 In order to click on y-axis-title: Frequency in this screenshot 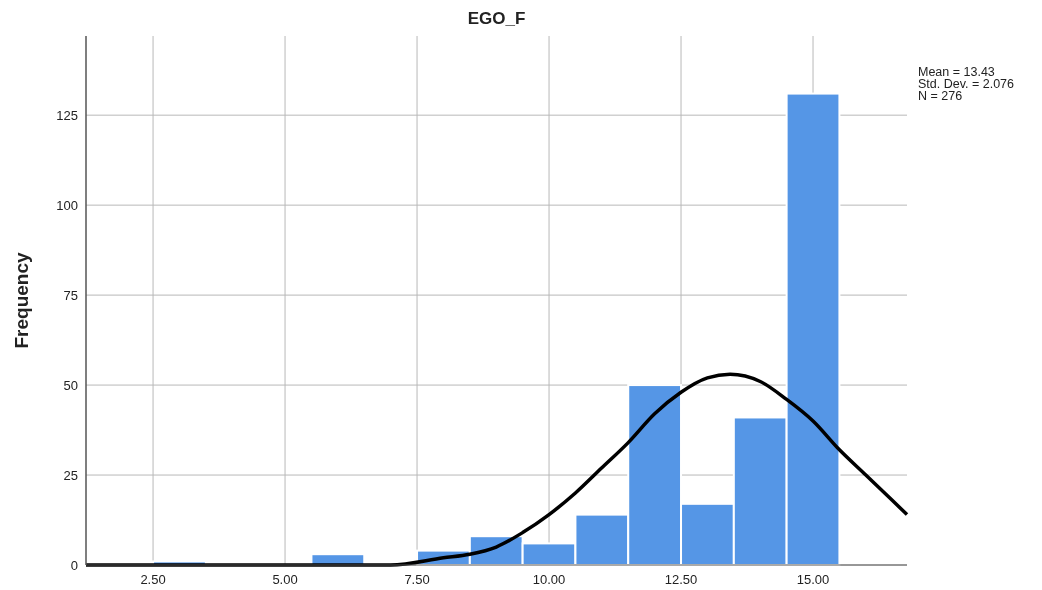, I will do `click(21, 300)`.